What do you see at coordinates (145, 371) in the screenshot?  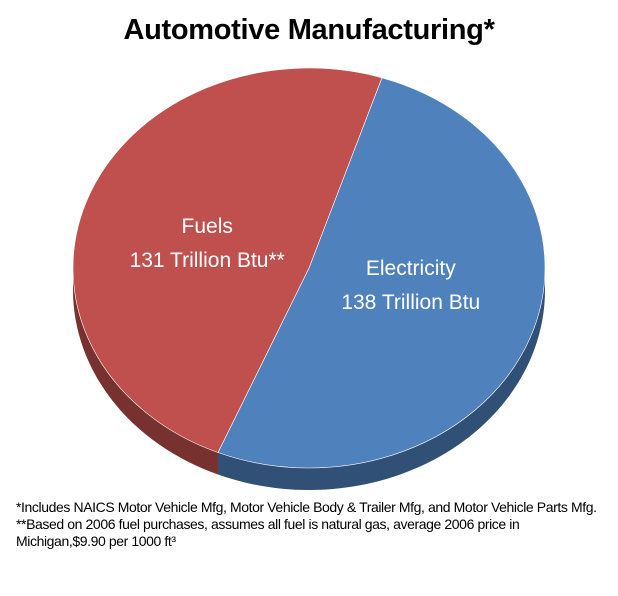 I see `pie-side-fuels` at bounding box center [145, 371].